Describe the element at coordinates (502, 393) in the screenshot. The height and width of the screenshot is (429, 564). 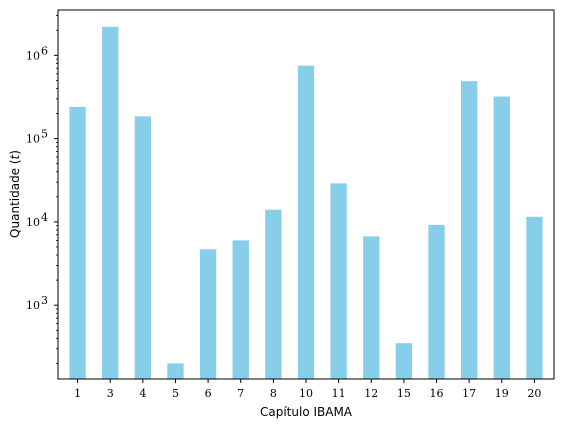
I see `x-tick-label-19: 19` at that location.